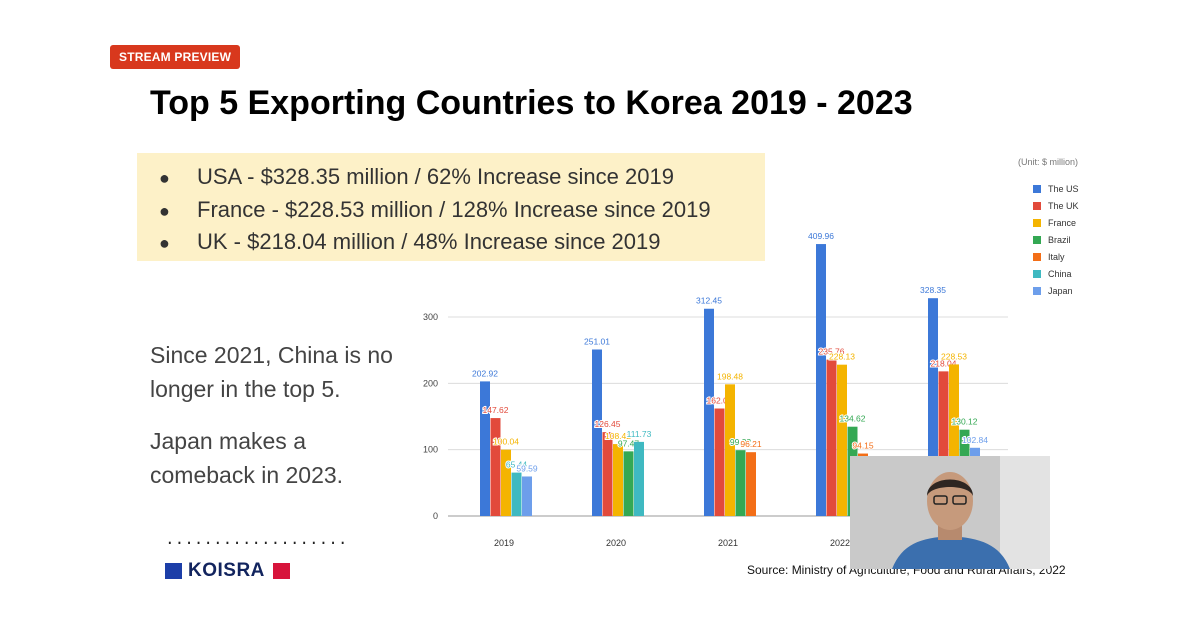 The width and height of the screenshot is (1200, 630). Describe the element at coordinates (840, 543) in the screenshot. I see `x-tick-label: 2022` at that location.